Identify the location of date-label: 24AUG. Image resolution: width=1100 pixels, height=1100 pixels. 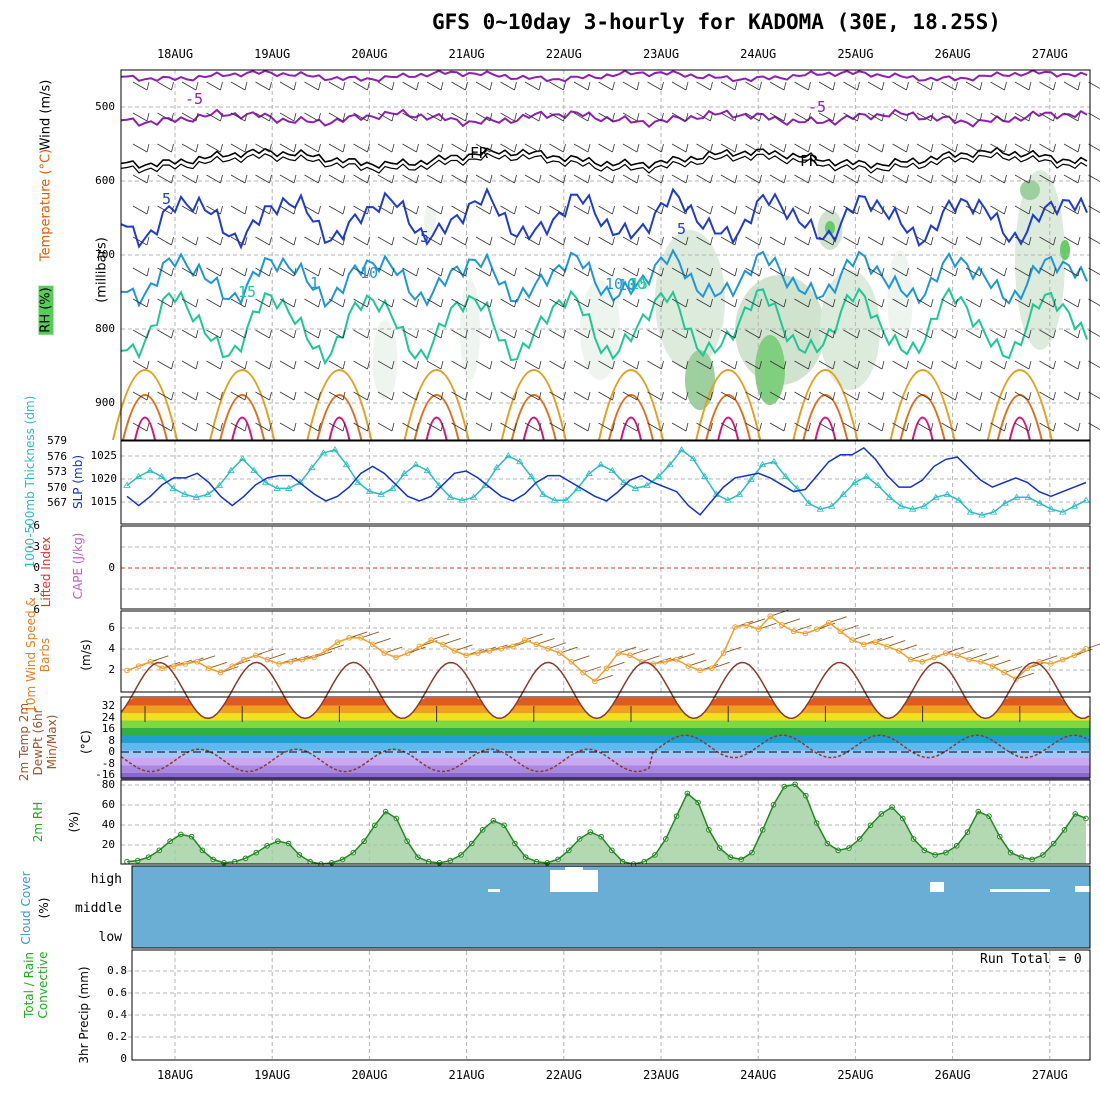
(758, 54).